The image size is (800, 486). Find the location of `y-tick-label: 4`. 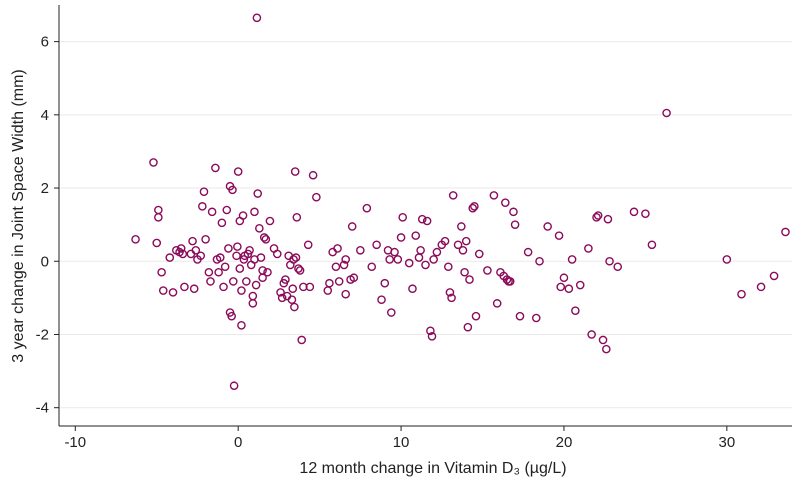

y-tick-label: 4 is located at coordinates (45, 115).